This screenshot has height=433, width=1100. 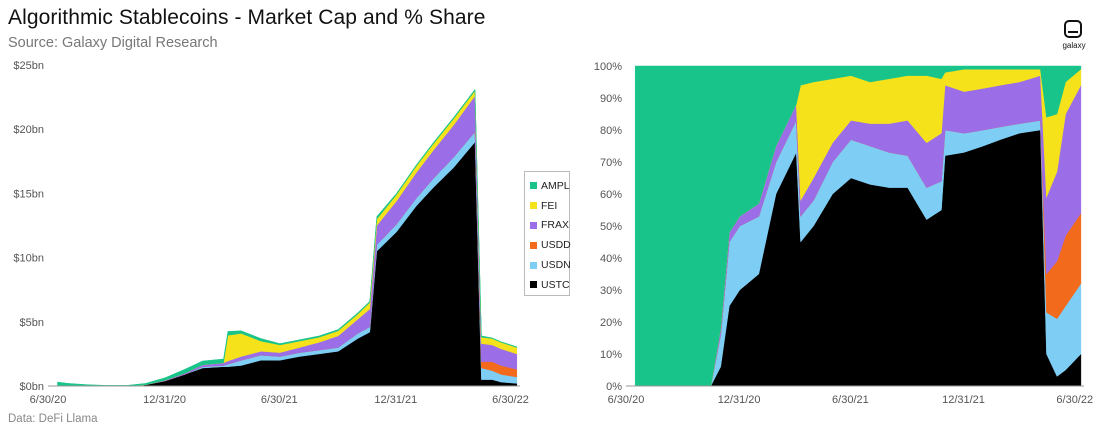 I want to click on y-tick-label: $10bn, so click(x=28, y=259).